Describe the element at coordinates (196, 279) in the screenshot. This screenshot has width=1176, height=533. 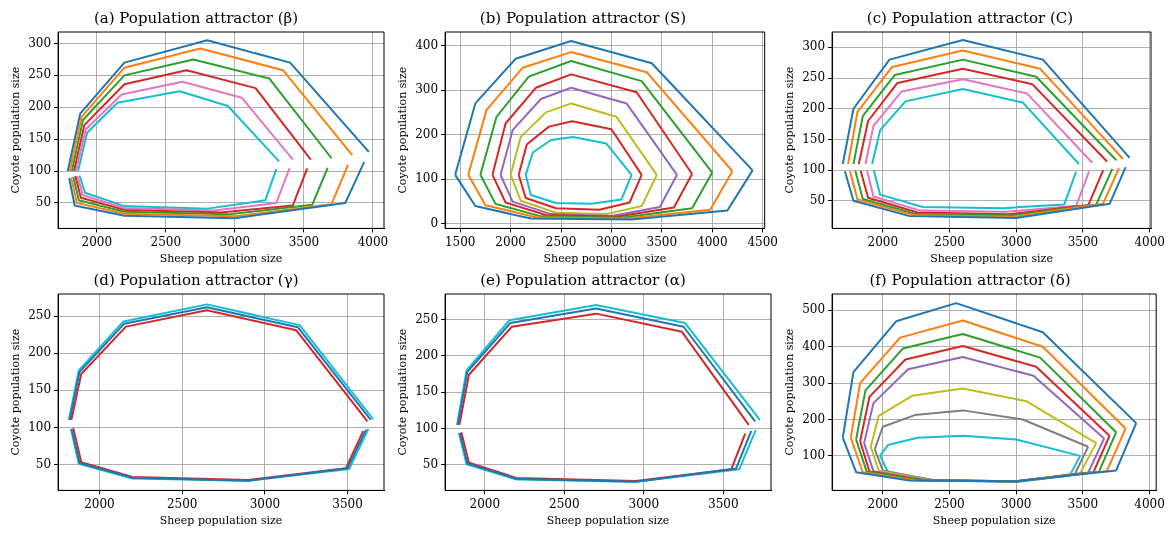
I see `chart-title: (d) Population attractor (γ)` at that location.